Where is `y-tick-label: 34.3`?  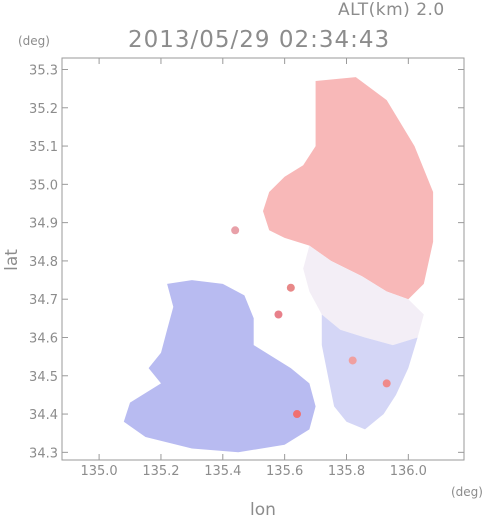
y-tick-label: 34.3 is located at coordinates (43, 453).